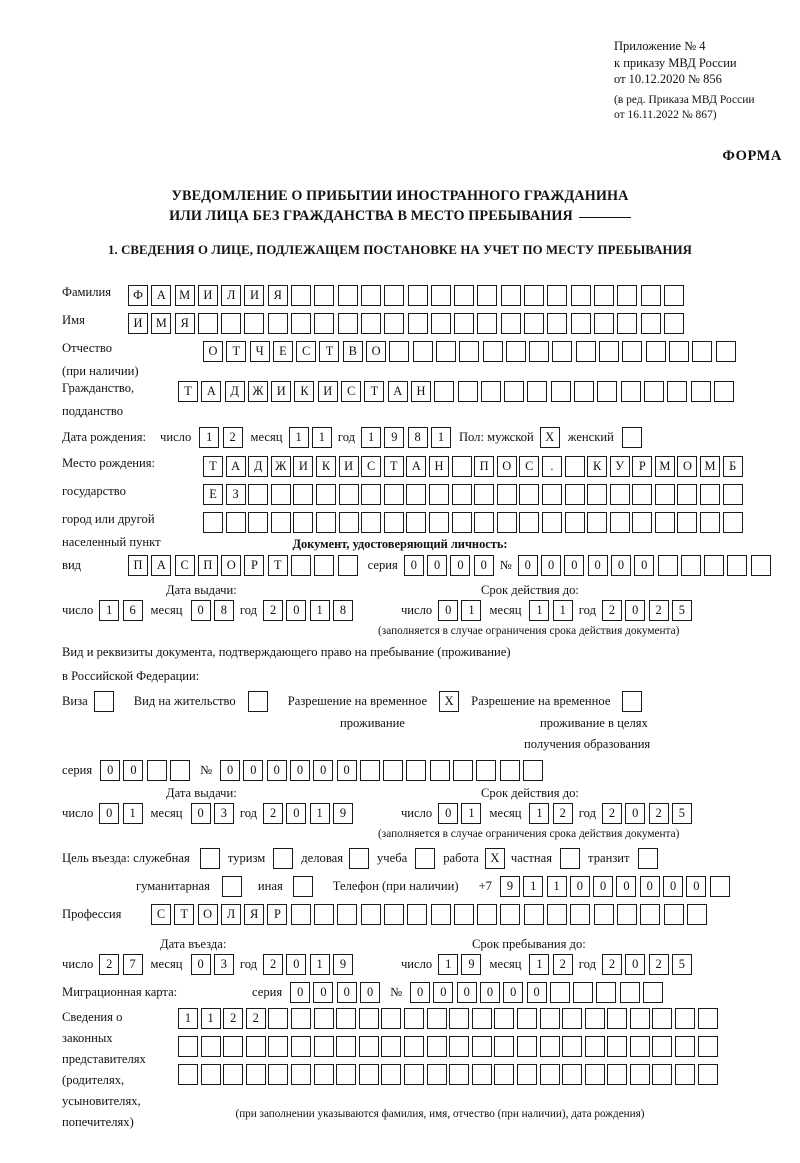 This screenshot has height=1163, width=800. What do you see at coordinates (551, 466) in the screenshot?
I see `char-cell: .` at bounding box center [551, 466].